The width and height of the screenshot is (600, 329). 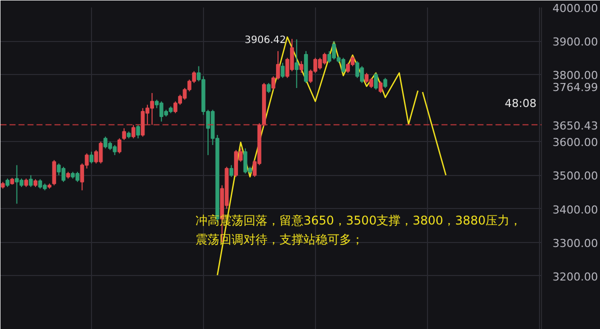 I want to click on y-tick-label: 3500.00, so click(x=575, y=176).